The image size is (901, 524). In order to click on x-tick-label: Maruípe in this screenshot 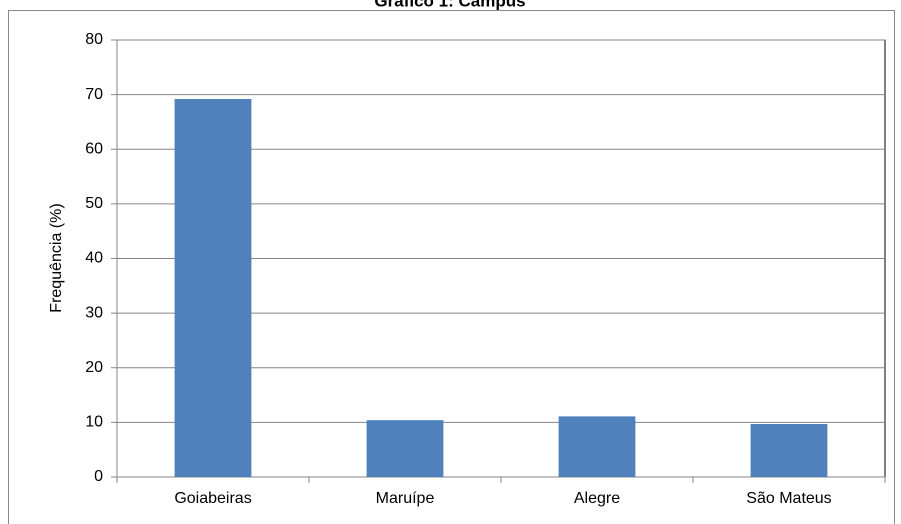, I will do `click(405, 498)`.